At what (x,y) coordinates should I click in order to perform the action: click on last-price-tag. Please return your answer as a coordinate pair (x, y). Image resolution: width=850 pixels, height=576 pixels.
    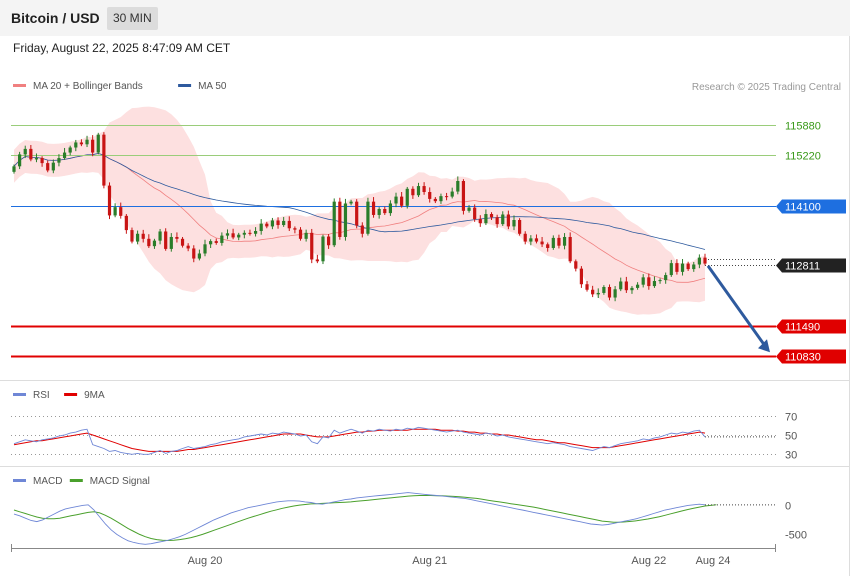
    Looking at the image, I should click on (811, 265).